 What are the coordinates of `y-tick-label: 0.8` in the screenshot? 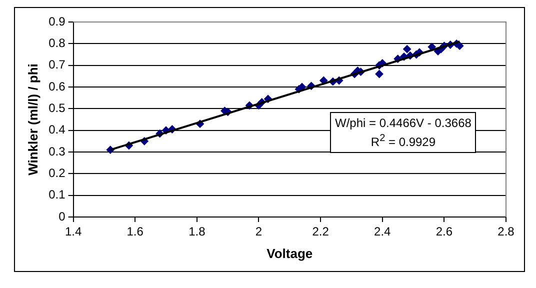 It's located at (57, 43).